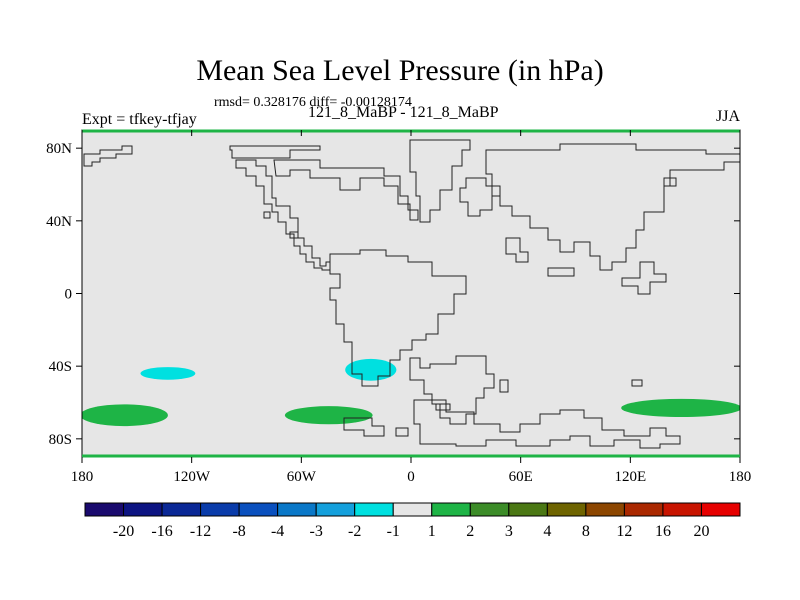  I want to click on run-label: 121_8_MaBP - 121_8_MaBP, so click(403, 112).